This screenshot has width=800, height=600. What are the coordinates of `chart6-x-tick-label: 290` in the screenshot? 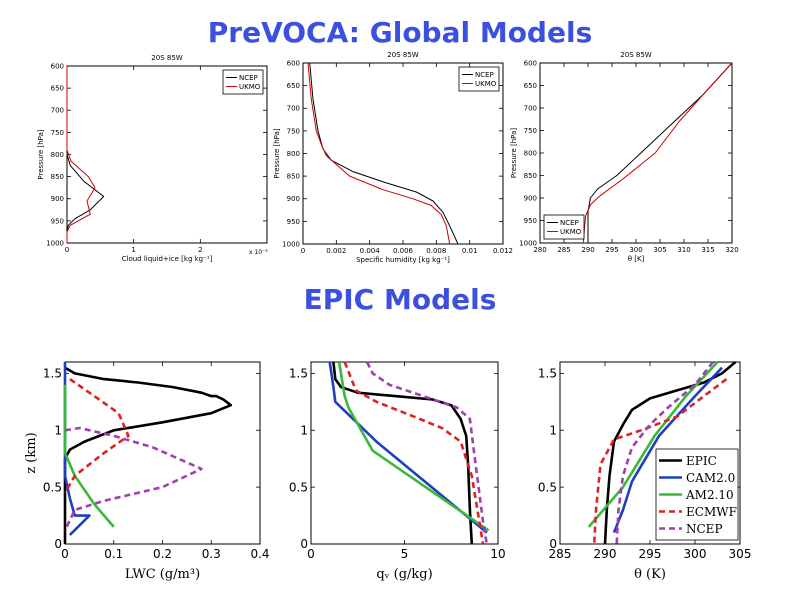 It's located at (605, 554).